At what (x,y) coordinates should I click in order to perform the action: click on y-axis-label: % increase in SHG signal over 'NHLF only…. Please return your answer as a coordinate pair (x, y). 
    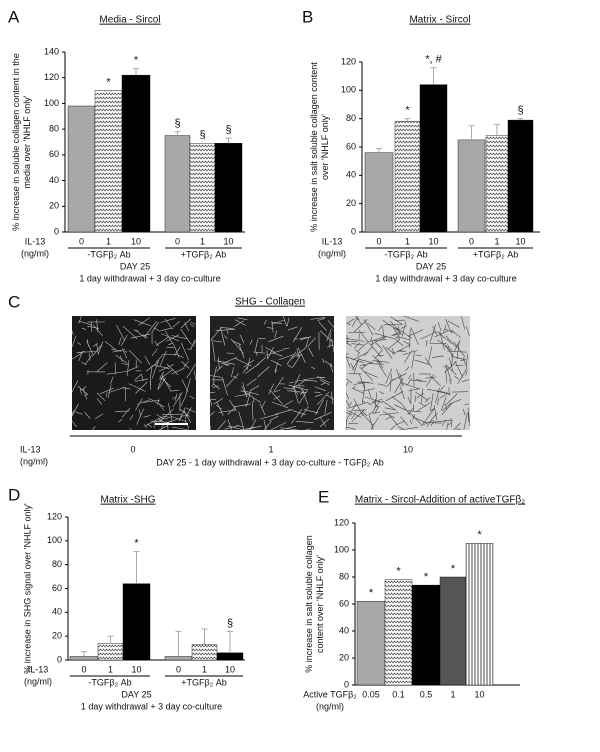
    Looking at the image, I should click on (27, 588).